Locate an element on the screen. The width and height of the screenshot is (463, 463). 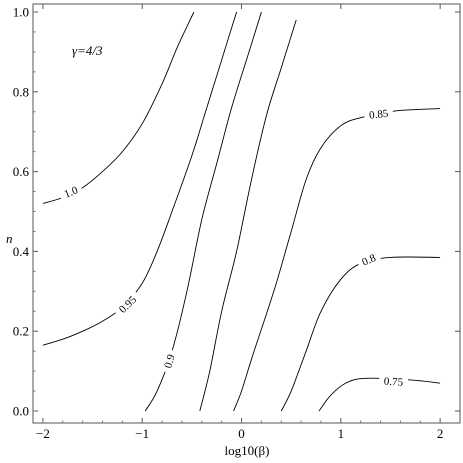
y-tick-label: 0.2 is located at coordinates (21, 331).